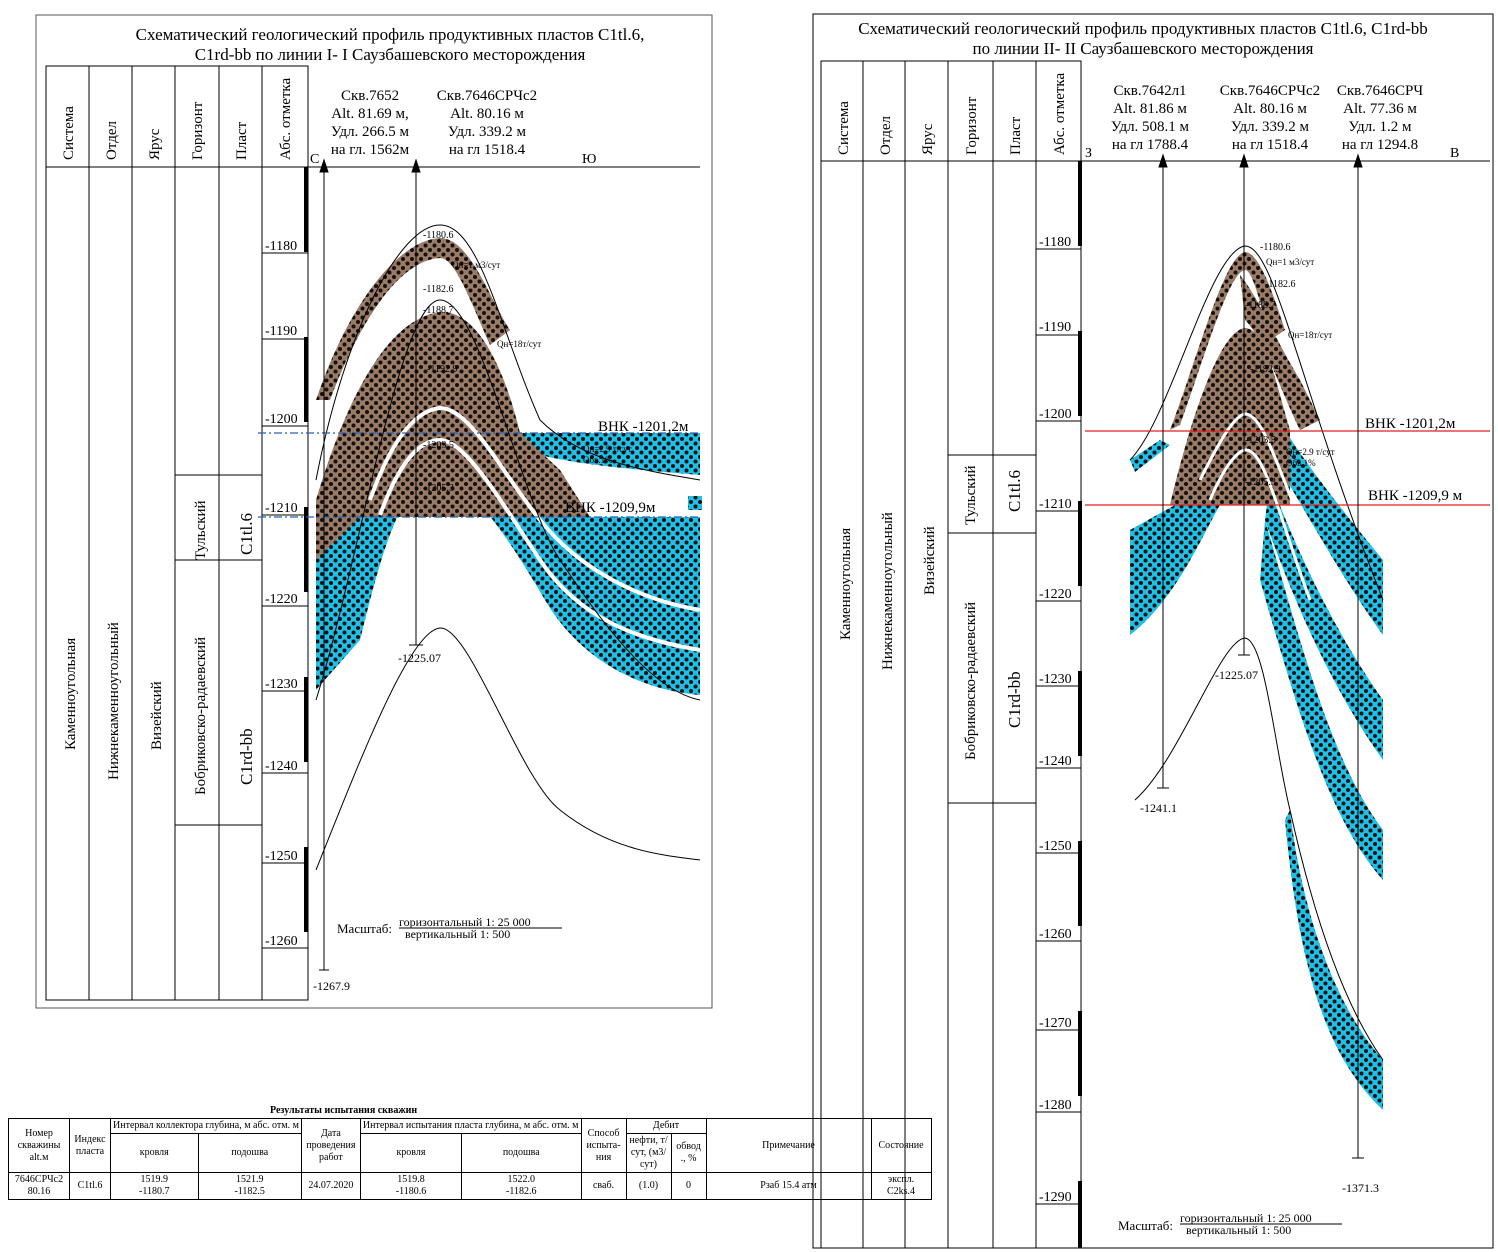 The image size is (1498, 1252). What do you see at coordinates (788, 1145) in the screenshot?
I see `th-note: Примечание` at bounding box center [788, 1145].